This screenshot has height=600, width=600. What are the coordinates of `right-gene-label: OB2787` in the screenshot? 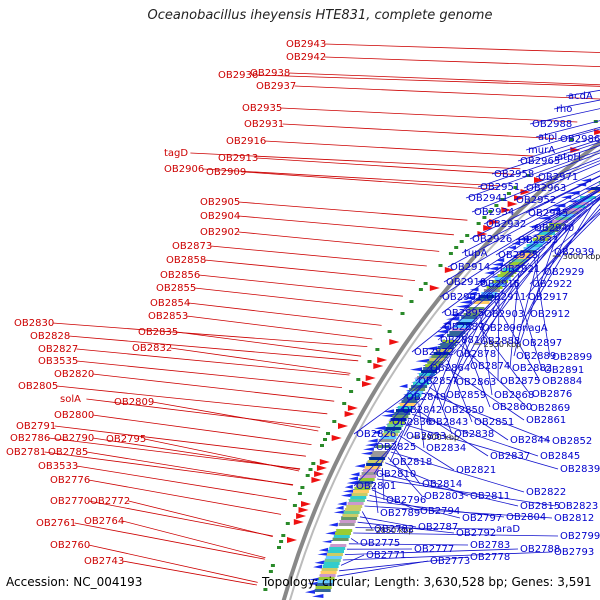 It's located at (438, 527).